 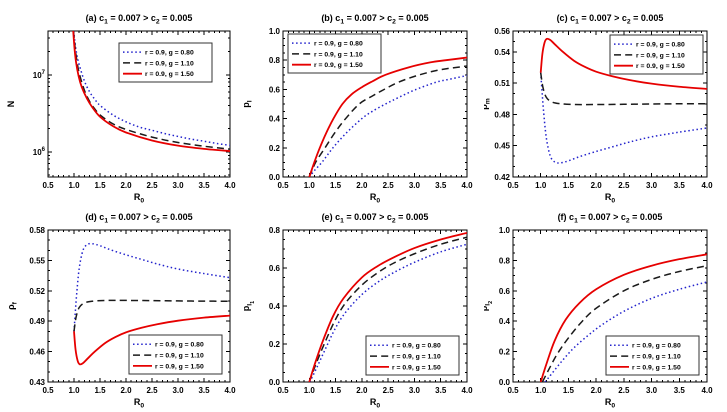 I want to click on y-axis-label: ρm, so click(x=488, y=104).